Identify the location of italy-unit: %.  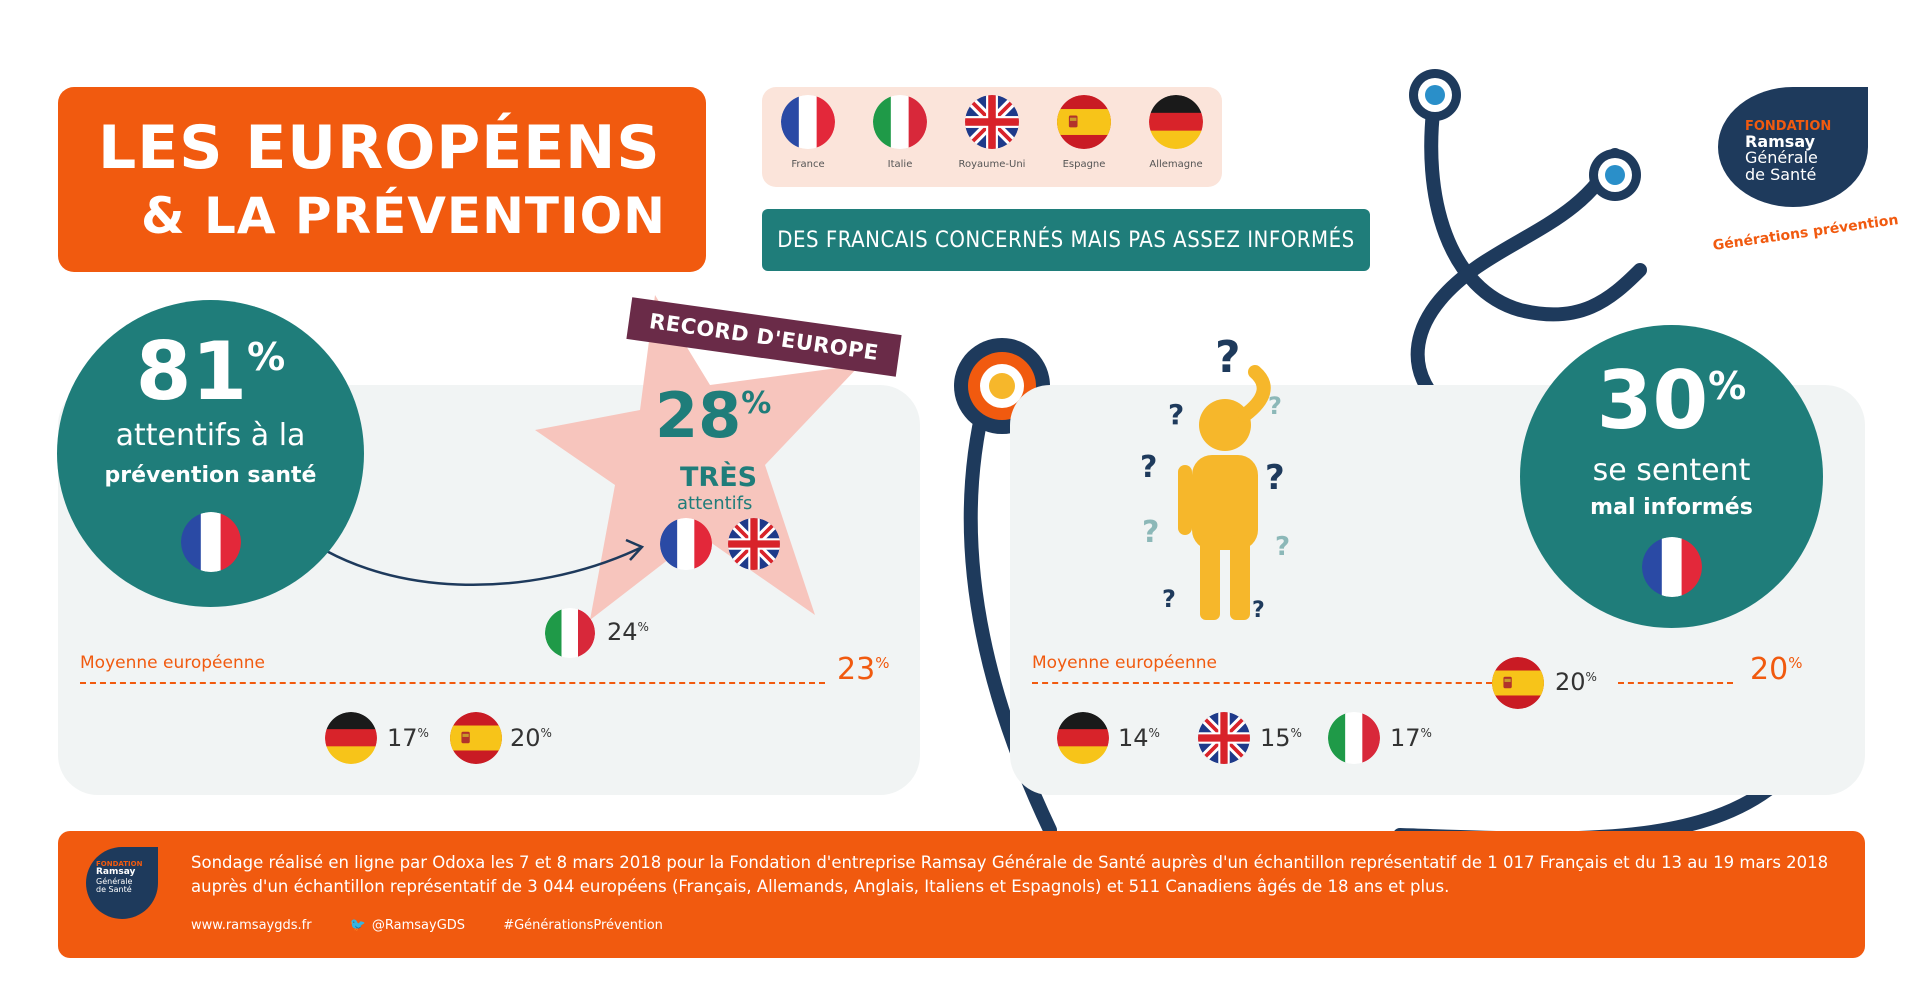
(1426, 733).